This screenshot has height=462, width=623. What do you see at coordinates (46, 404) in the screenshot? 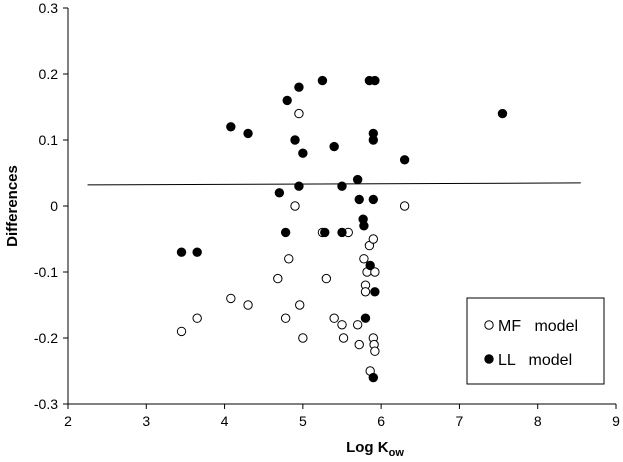
I see `y-tick-label: -0.3` at bounding box center [46, 404].